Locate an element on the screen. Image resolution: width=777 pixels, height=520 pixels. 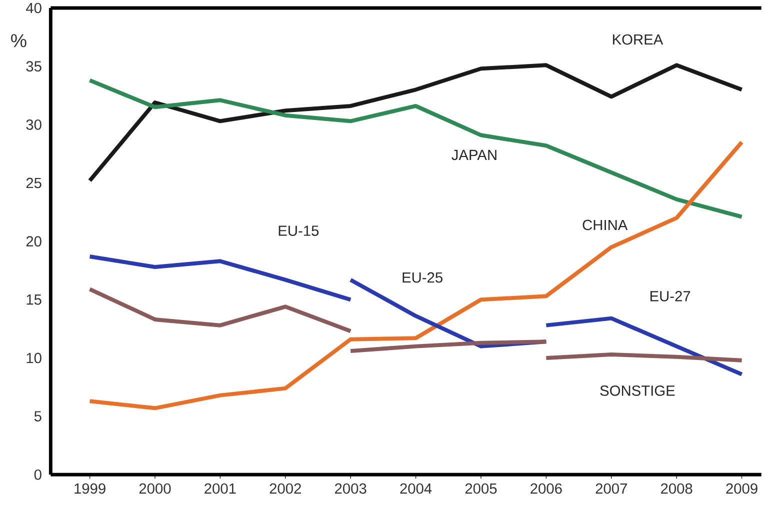
y-tick-label: 40 is located at coordinates (34, 8).